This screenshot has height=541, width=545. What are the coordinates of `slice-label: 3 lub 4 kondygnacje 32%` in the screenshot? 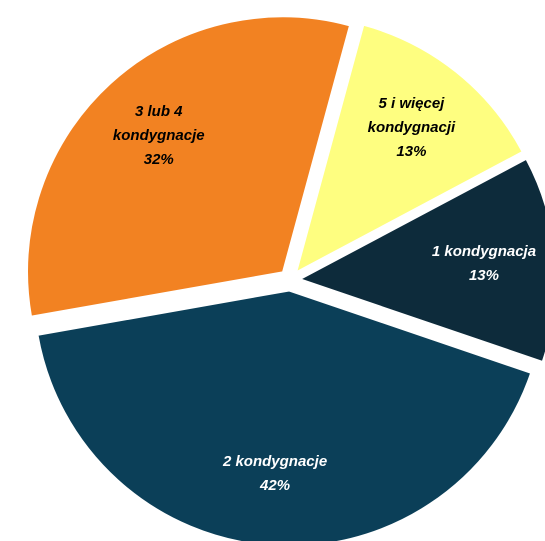 It's located at (159, 136).